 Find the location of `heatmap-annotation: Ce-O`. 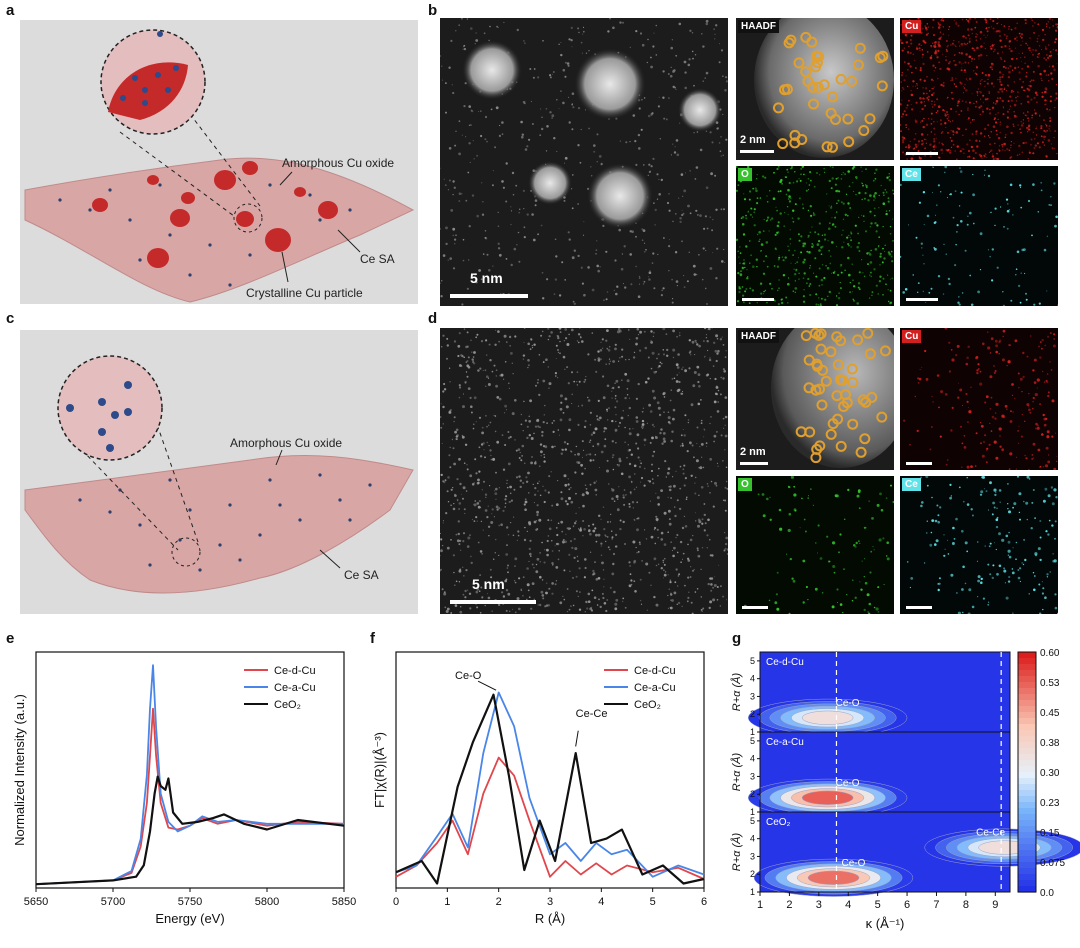

heatmap-annotation: Ce-O is located at coordinates (848, 703).